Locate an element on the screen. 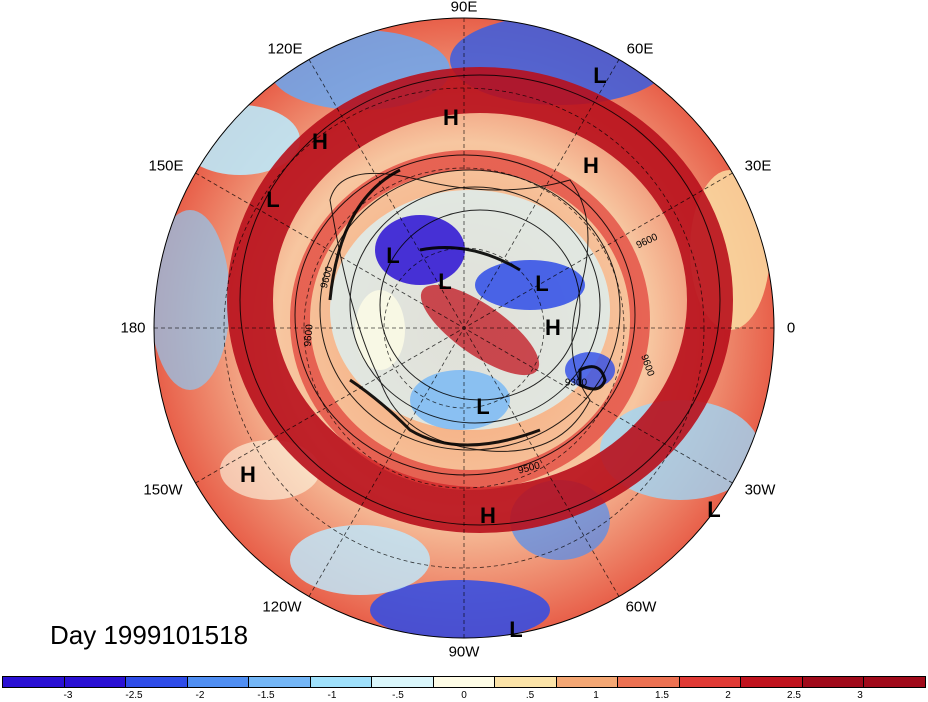 The width and height of the screenshot is (928, 702). colorbar-tick-label: 2.5 is located at coordinates (794, 695).